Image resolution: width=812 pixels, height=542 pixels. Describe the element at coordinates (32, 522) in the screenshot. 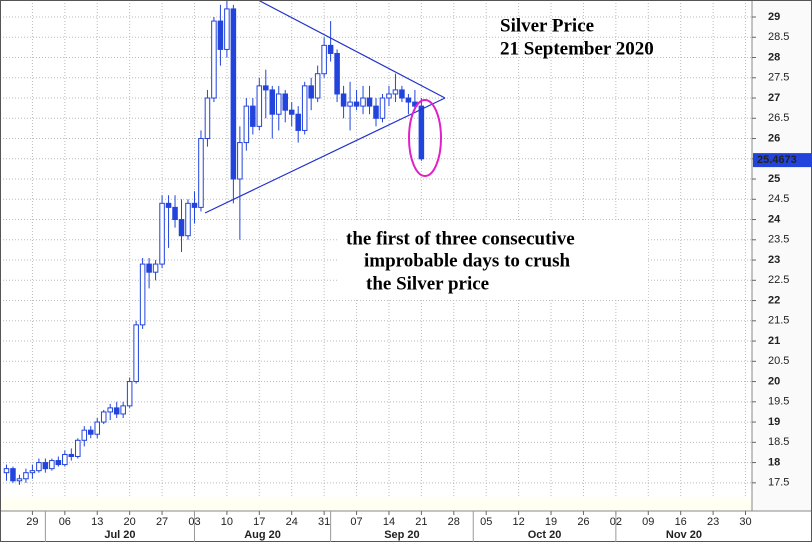

I see `x-tick-label: 29` at that location.